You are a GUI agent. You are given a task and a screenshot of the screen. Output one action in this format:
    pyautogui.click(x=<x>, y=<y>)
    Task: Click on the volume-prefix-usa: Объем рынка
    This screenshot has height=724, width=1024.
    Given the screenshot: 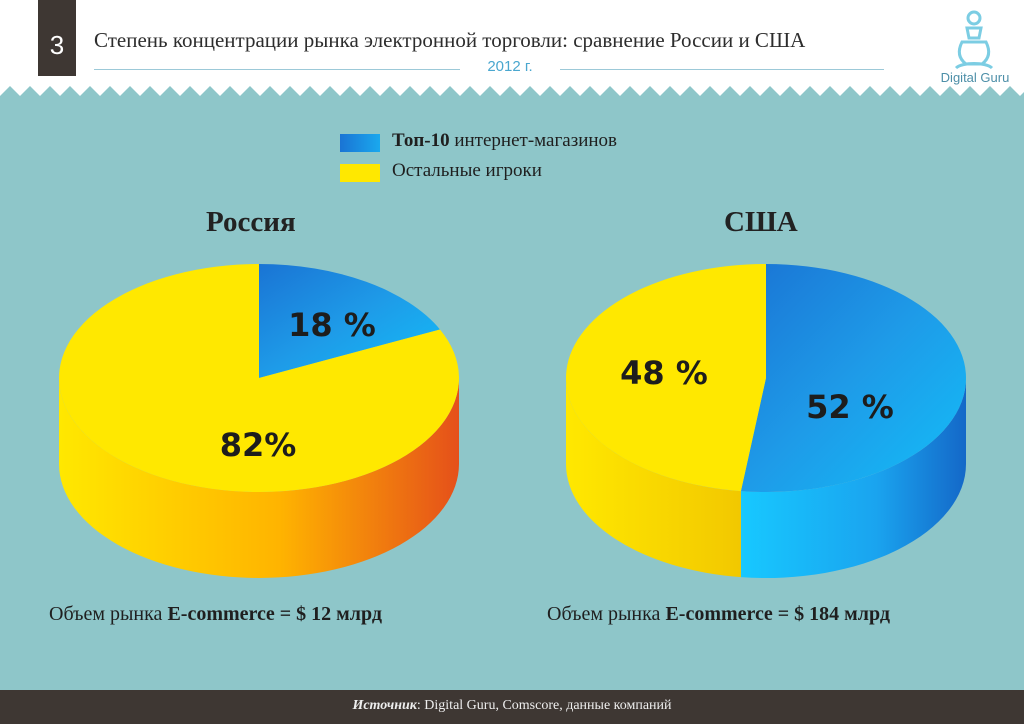 What is the action you would take?
    pyautogui.click(x=606, y=614)
    